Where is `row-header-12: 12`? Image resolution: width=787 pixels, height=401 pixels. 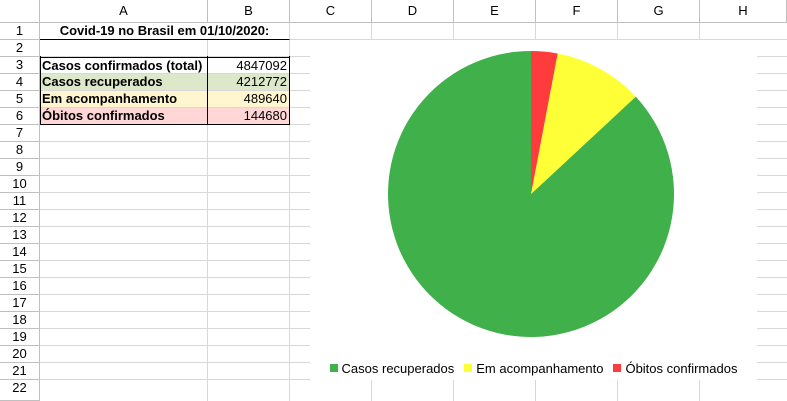 row-header-12: 12 is located at coordinates (20, 218).